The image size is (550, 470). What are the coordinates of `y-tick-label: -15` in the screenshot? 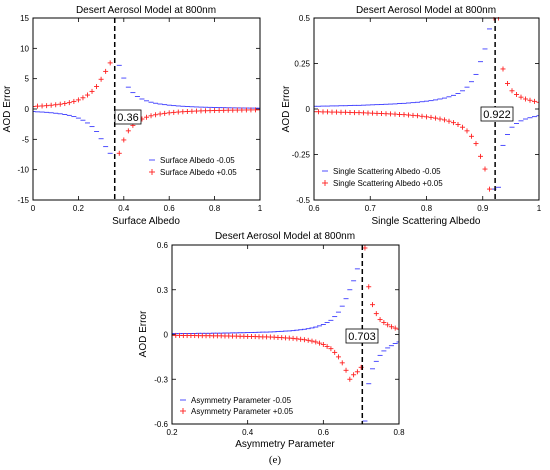 It's located at (23, 200).